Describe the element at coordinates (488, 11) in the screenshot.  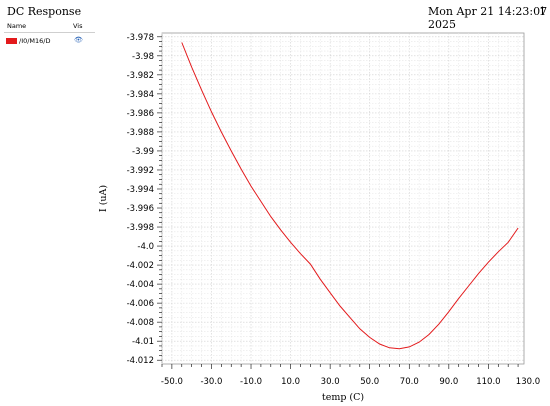
I see `timestamp-line1: Mon Apr 21 14:23:07` at that location.